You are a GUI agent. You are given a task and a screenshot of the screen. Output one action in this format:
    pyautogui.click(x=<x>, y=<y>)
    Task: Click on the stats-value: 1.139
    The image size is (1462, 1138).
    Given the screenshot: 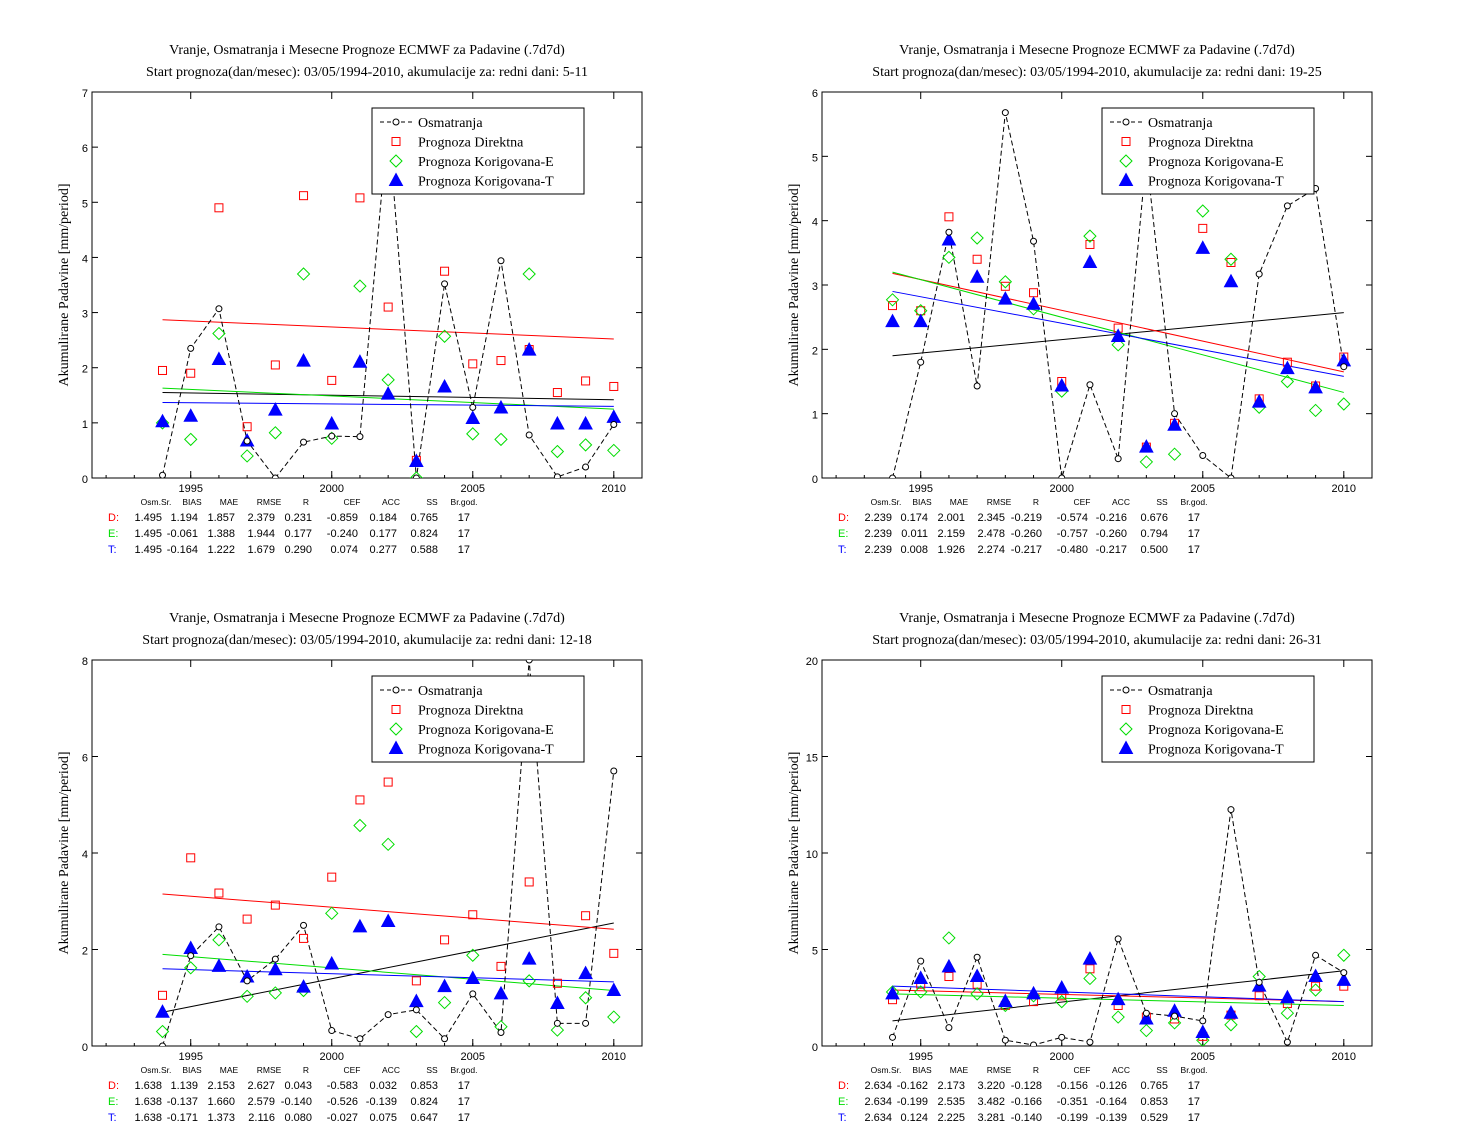 What is the action you would take?
    pyautogui.click(x=184, y=1086)
    